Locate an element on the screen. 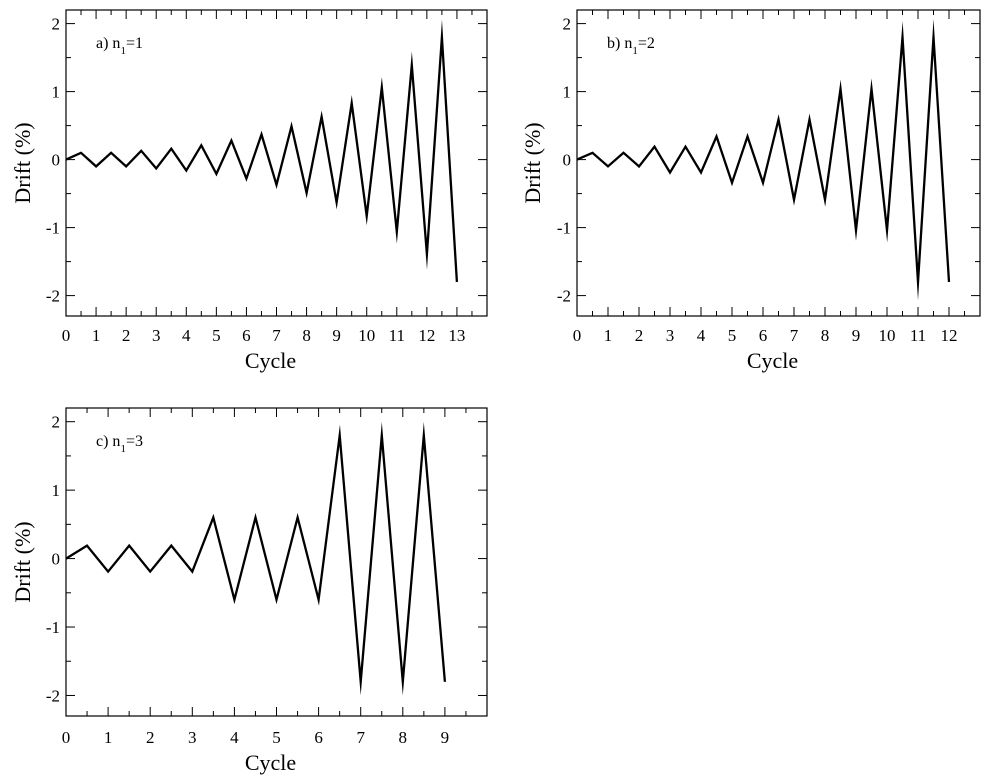  panel-label: b) n1=2 is located at coordinates (631, 46).